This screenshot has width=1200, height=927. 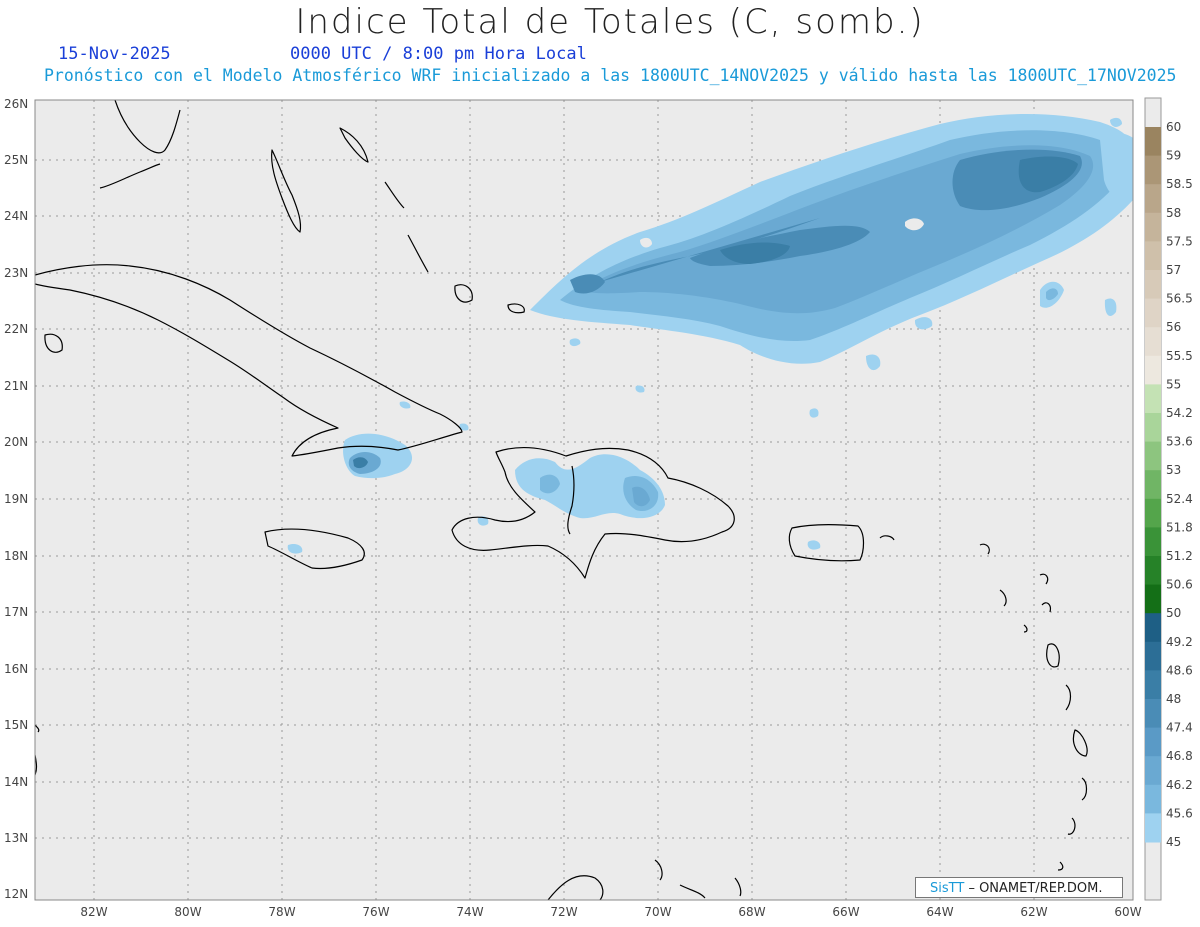 What do you see at coordinates (16, 329) in the screenshot?
I see `lat-label: 22N` at bounding box center [16, 329].